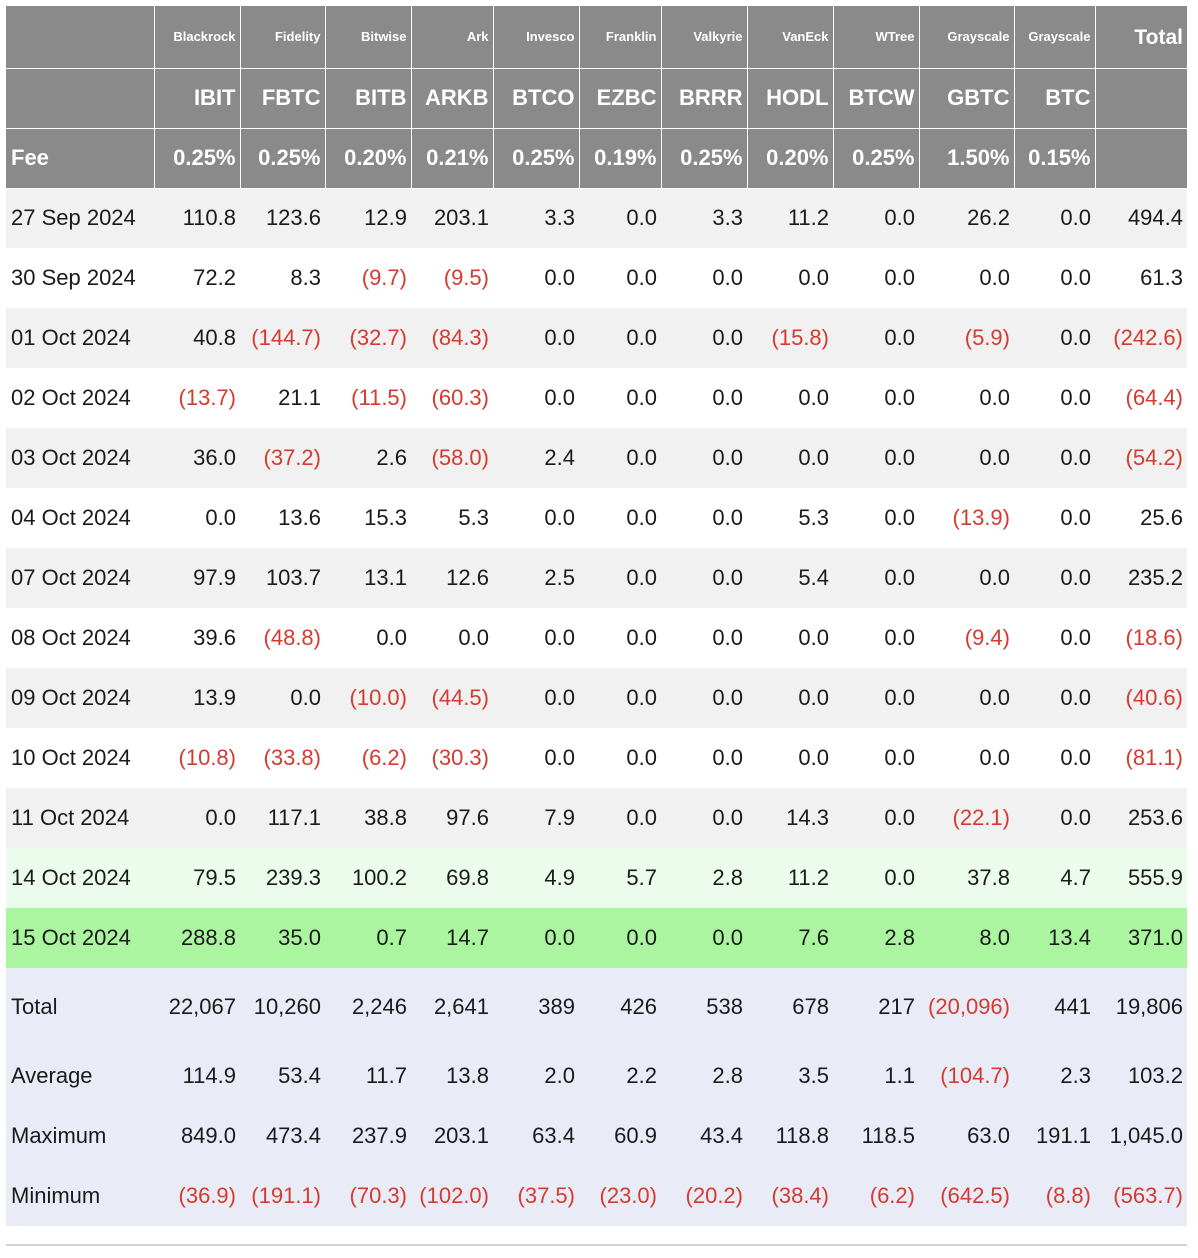 This screenshot has height=1258, width=1198. I want to click on fee-label: Fee, so click(80, 158).